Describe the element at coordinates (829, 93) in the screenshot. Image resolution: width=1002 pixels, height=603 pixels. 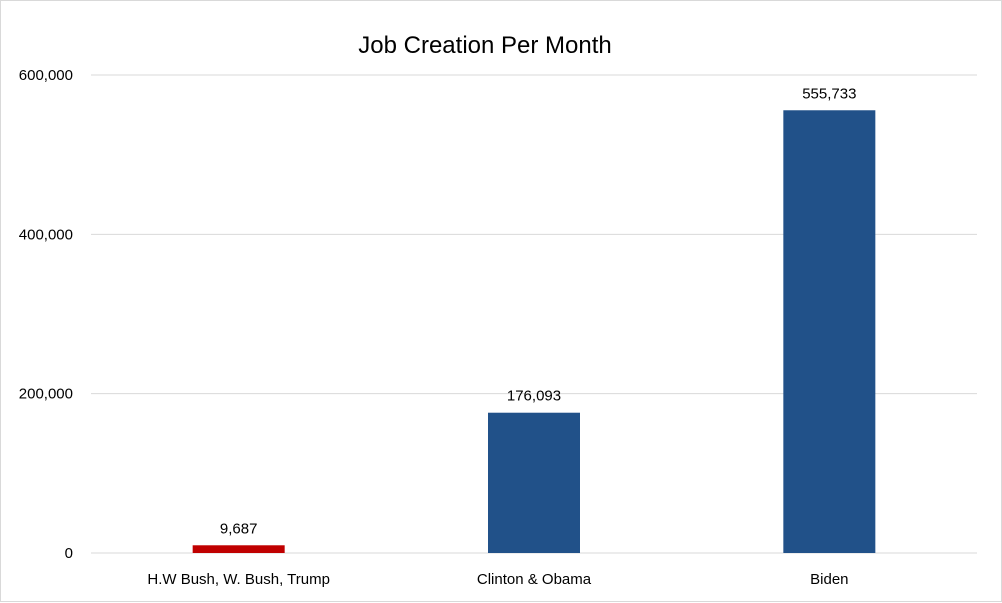
I see `data-label: 555,733` at that location.